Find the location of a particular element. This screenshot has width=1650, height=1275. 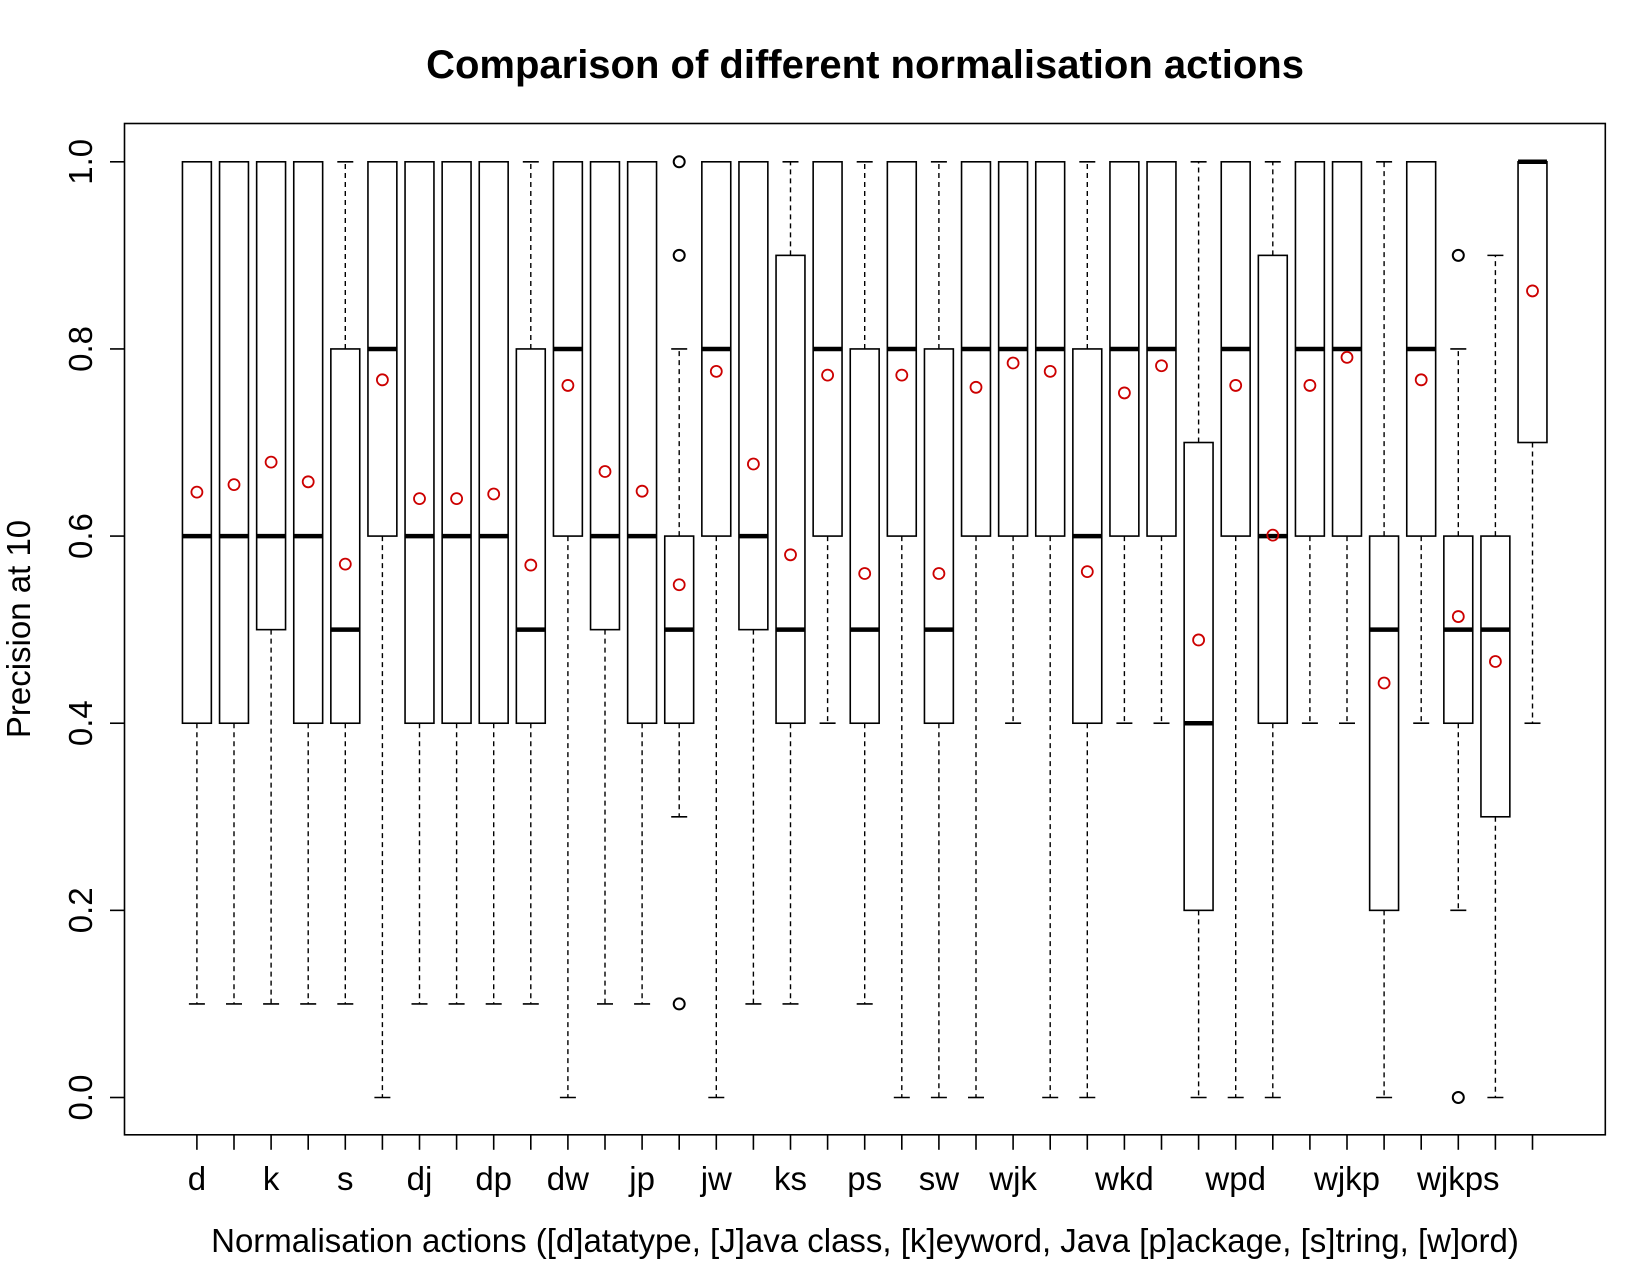

box-jp is located at coordinates (642, 583).